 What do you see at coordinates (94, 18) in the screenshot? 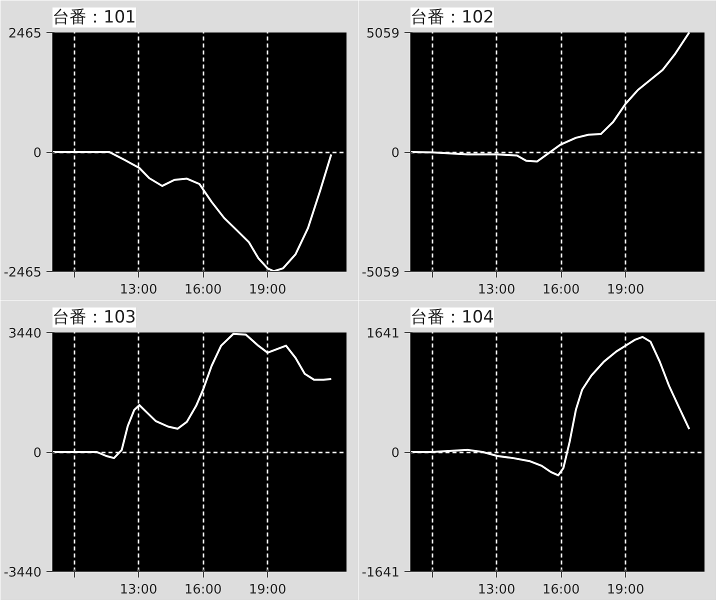
I see `chart-title: 台番：101` at bounding box center [94, 18].